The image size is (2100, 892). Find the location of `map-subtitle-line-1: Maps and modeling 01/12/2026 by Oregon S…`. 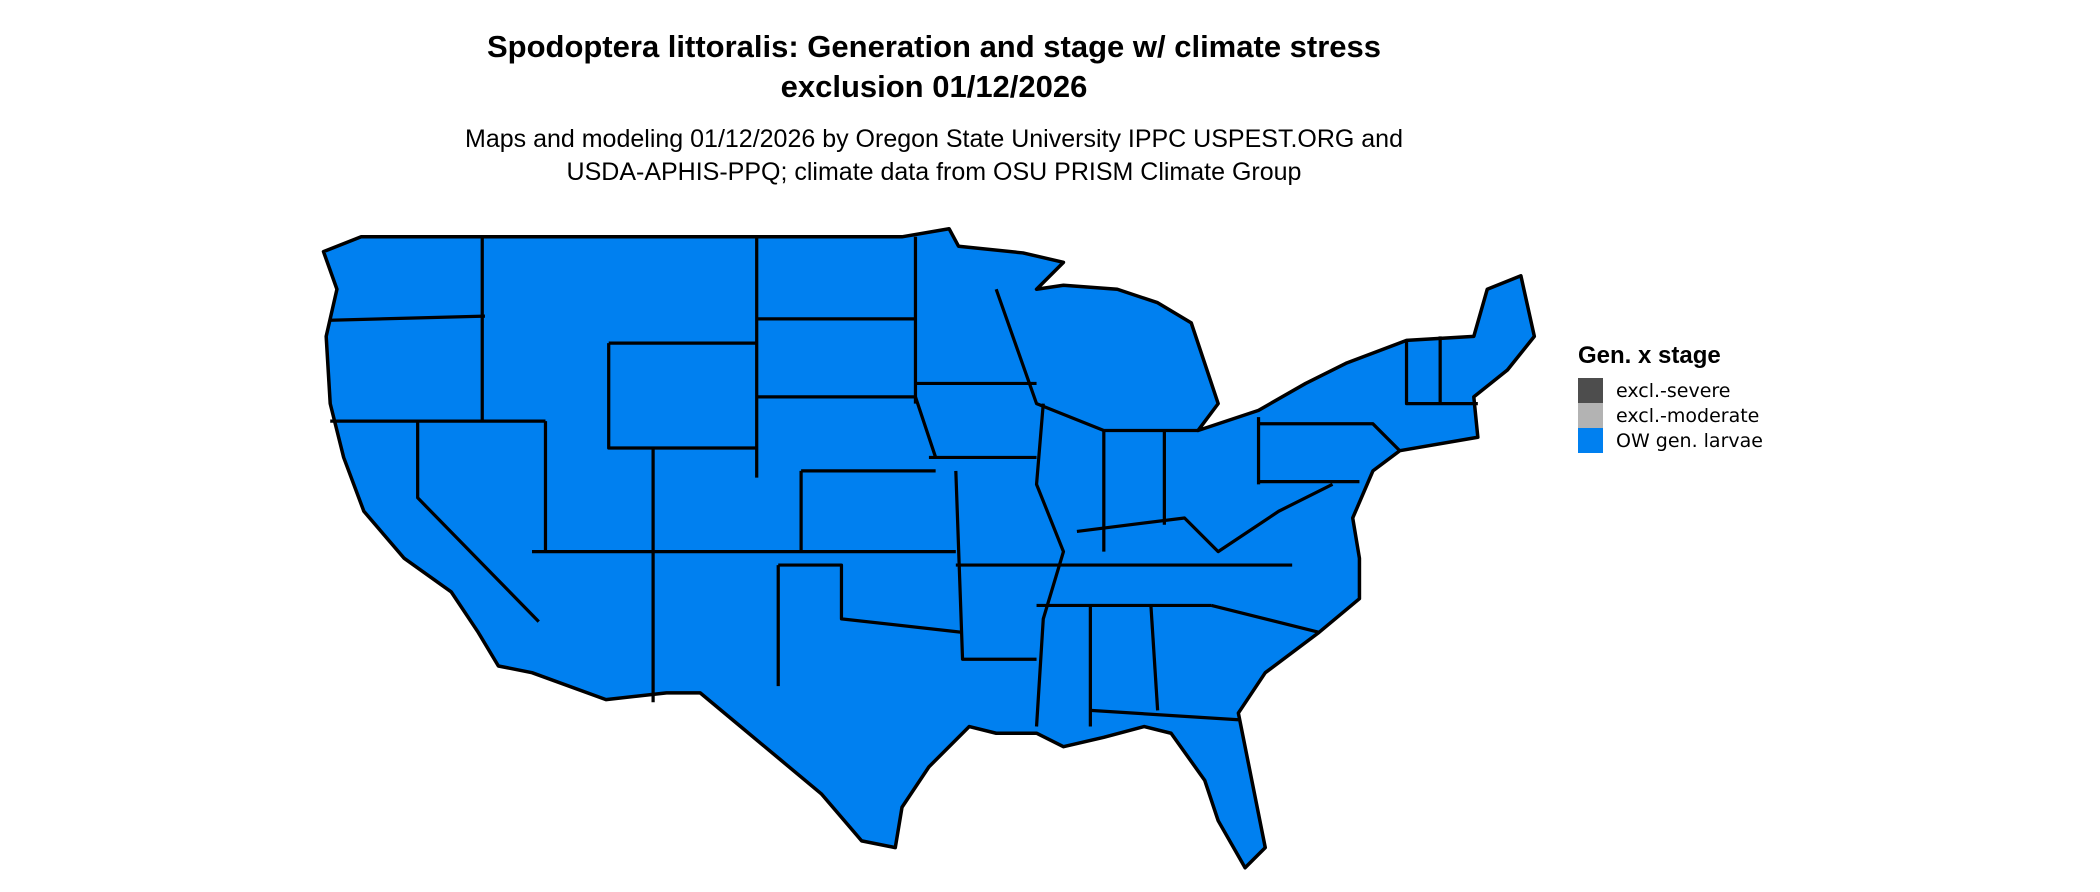

map-subtitle-line-1: Maps and modeling 01/12/2026 by Oregon S… is located at coordinates (934, 139).